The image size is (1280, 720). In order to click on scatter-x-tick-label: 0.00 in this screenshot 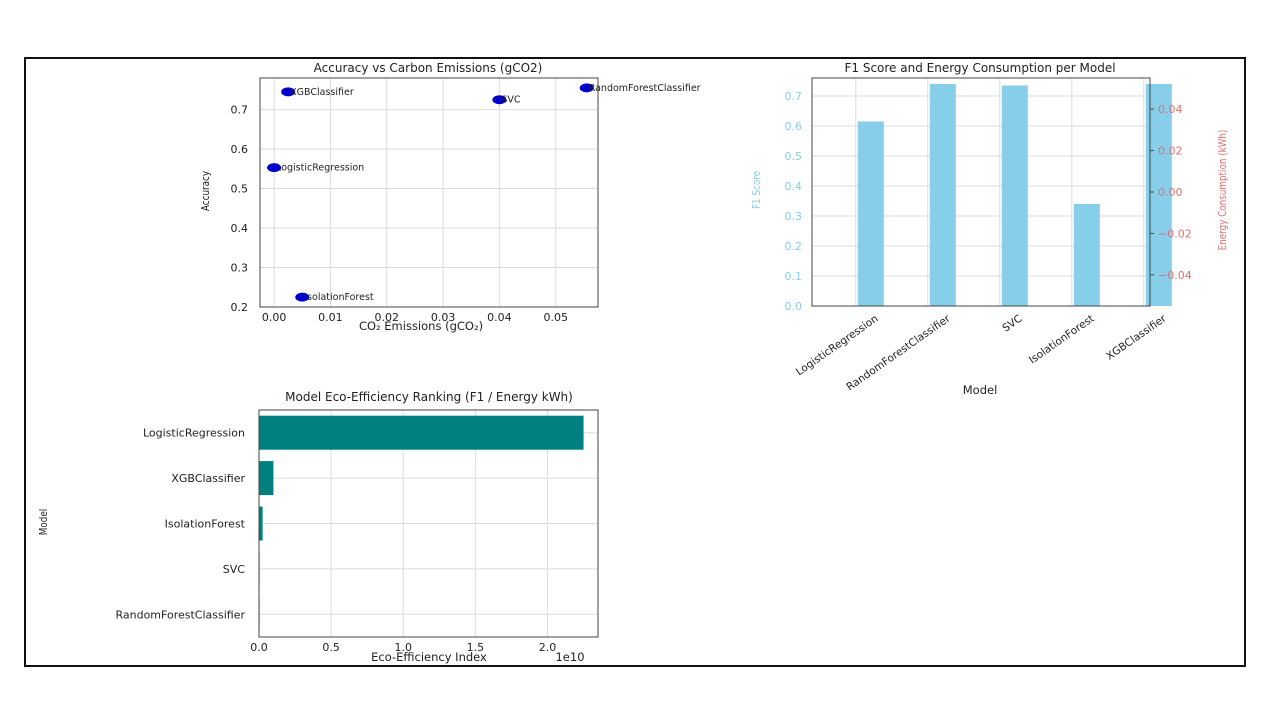, I will do `click(274, 317)`.